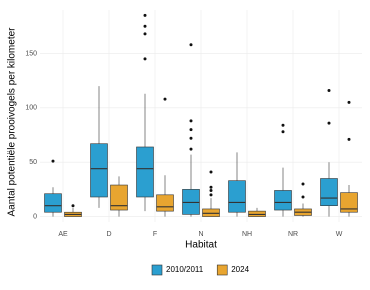 This screenshot has width=370, height=290. I want to click on legend-label: 2024, so click(240, 269).